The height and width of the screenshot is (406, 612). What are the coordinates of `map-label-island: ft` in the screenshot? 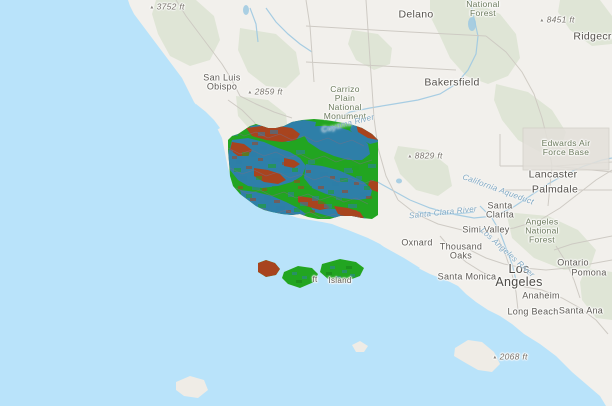 It's located at (315, 279).